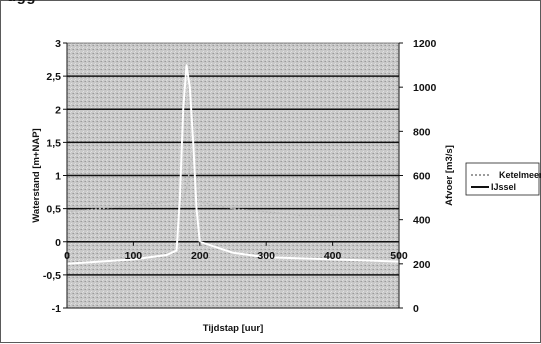  What do you see at coordinates (52, 276) in the screenshot?
I see `y-tick-label-1: -0,5` at bounding box center [52, 276].